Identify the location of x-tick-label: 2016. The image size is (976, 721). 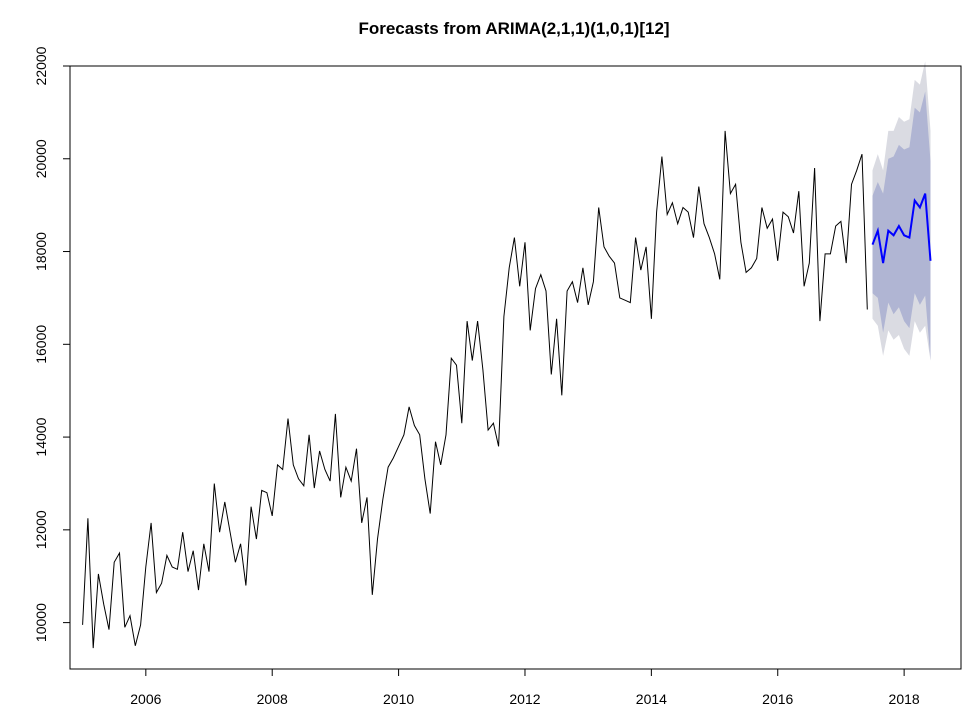
(777, 699).